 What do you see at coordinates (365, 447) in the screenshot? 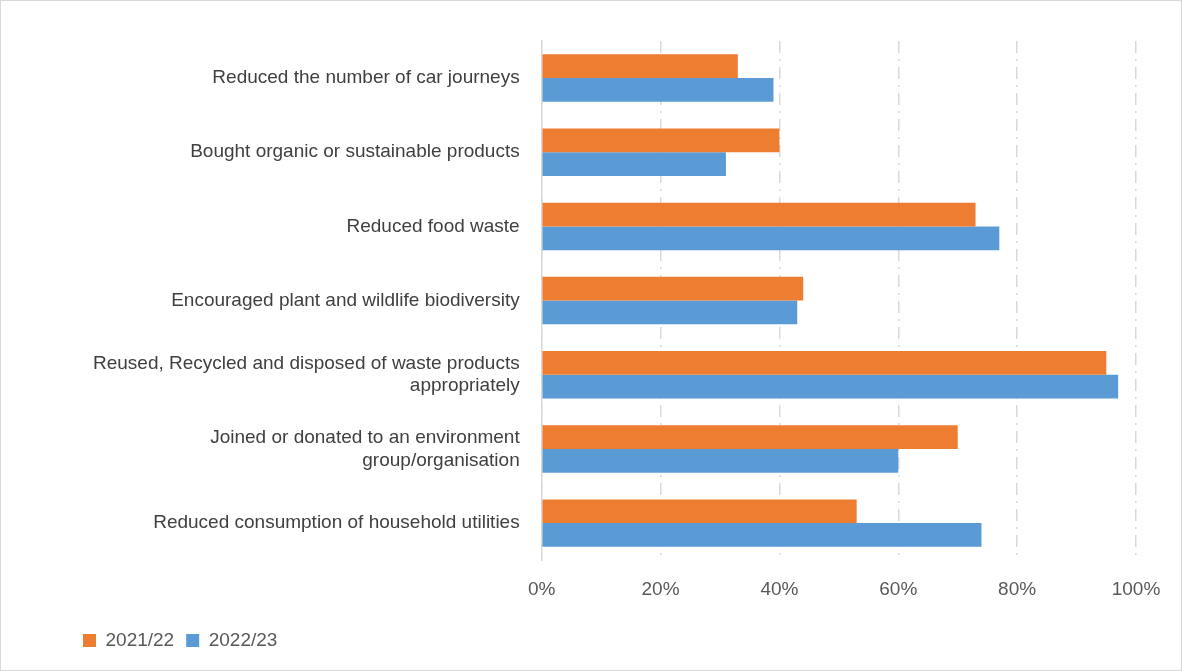
I see `y-tick-label: Joined or donated to an environment group/organisation` at bounding box center [365, 447].